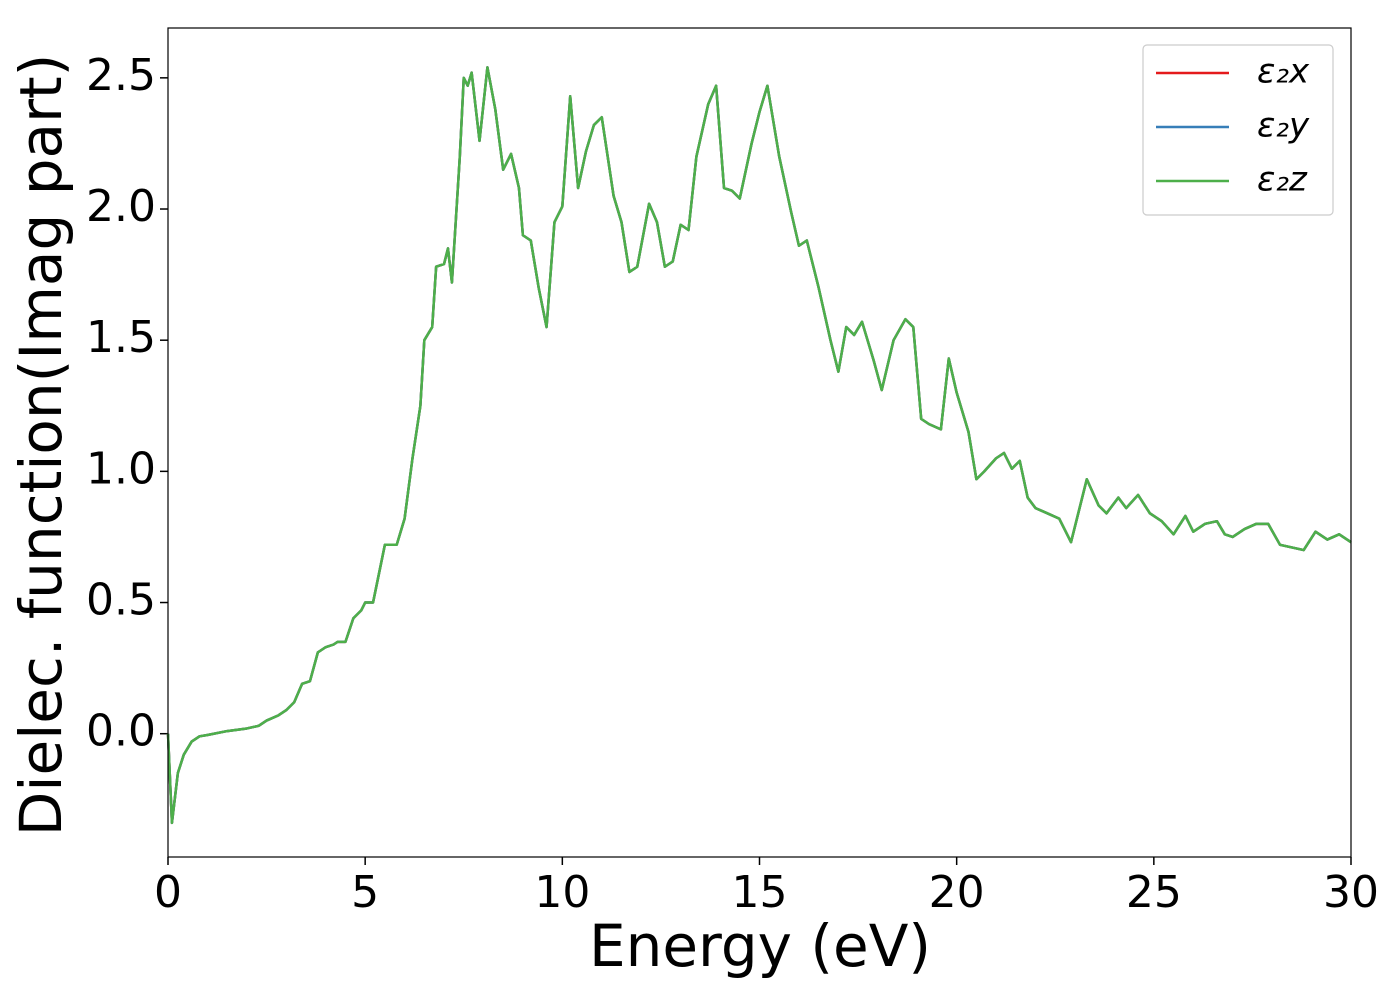 Image resolution: width=1400 pixels, height=1000 pixels. What do you see at coordinates (1283, 126) in the screenshot?
I see `legend-label: ε₂y` at bounding box center [1283, 126].